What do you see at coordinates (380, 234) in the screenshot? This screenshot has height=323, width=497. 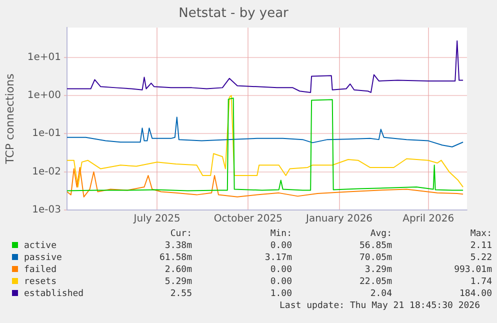 I see `text: Avg:` at bounding box center [380, 234].